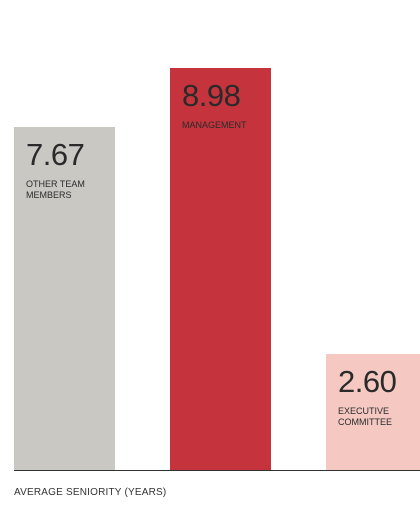  I want to click on baseline, so click(217, 470).